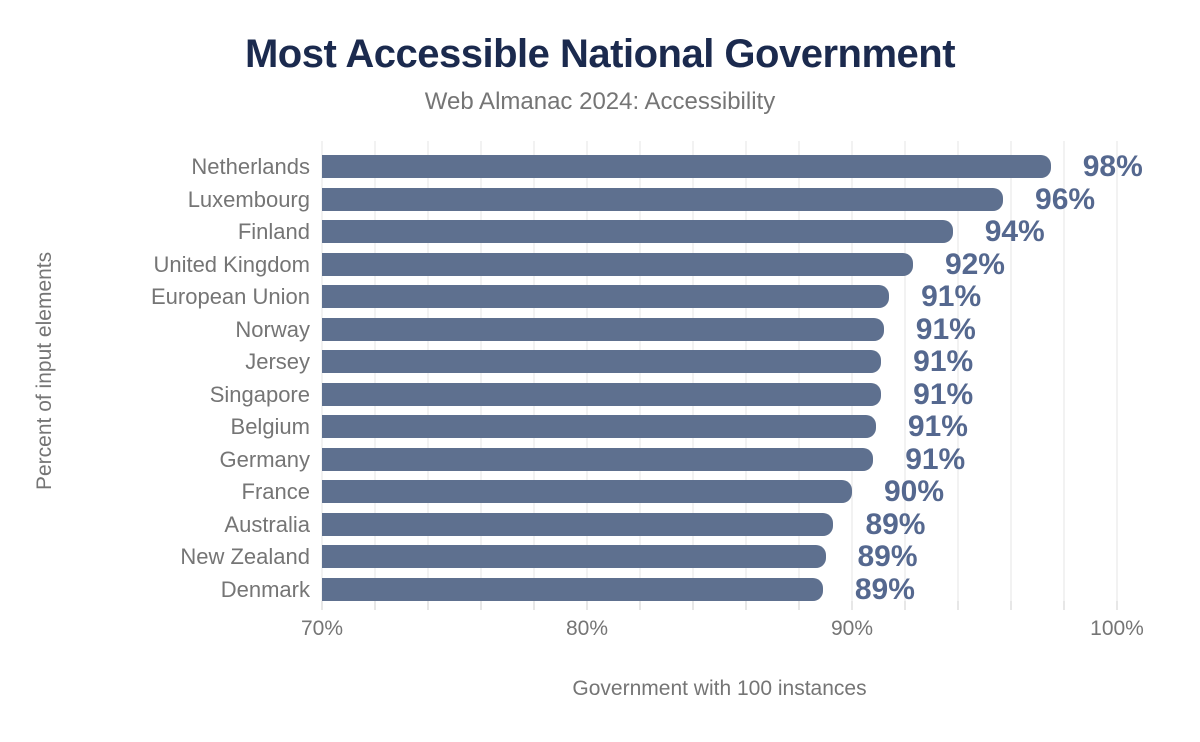 The width and height of the screenshot is (1200, 742). What do you see at coordinates (1117, 628) in the screenshot?
I see `x-axis-tick-label: 100%` at bounding box center [1117, 628].